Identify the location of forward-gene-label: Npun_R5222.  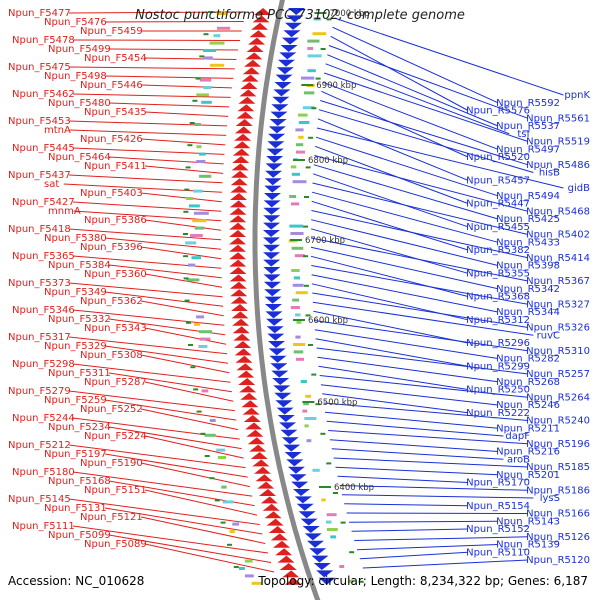
(498, 413).